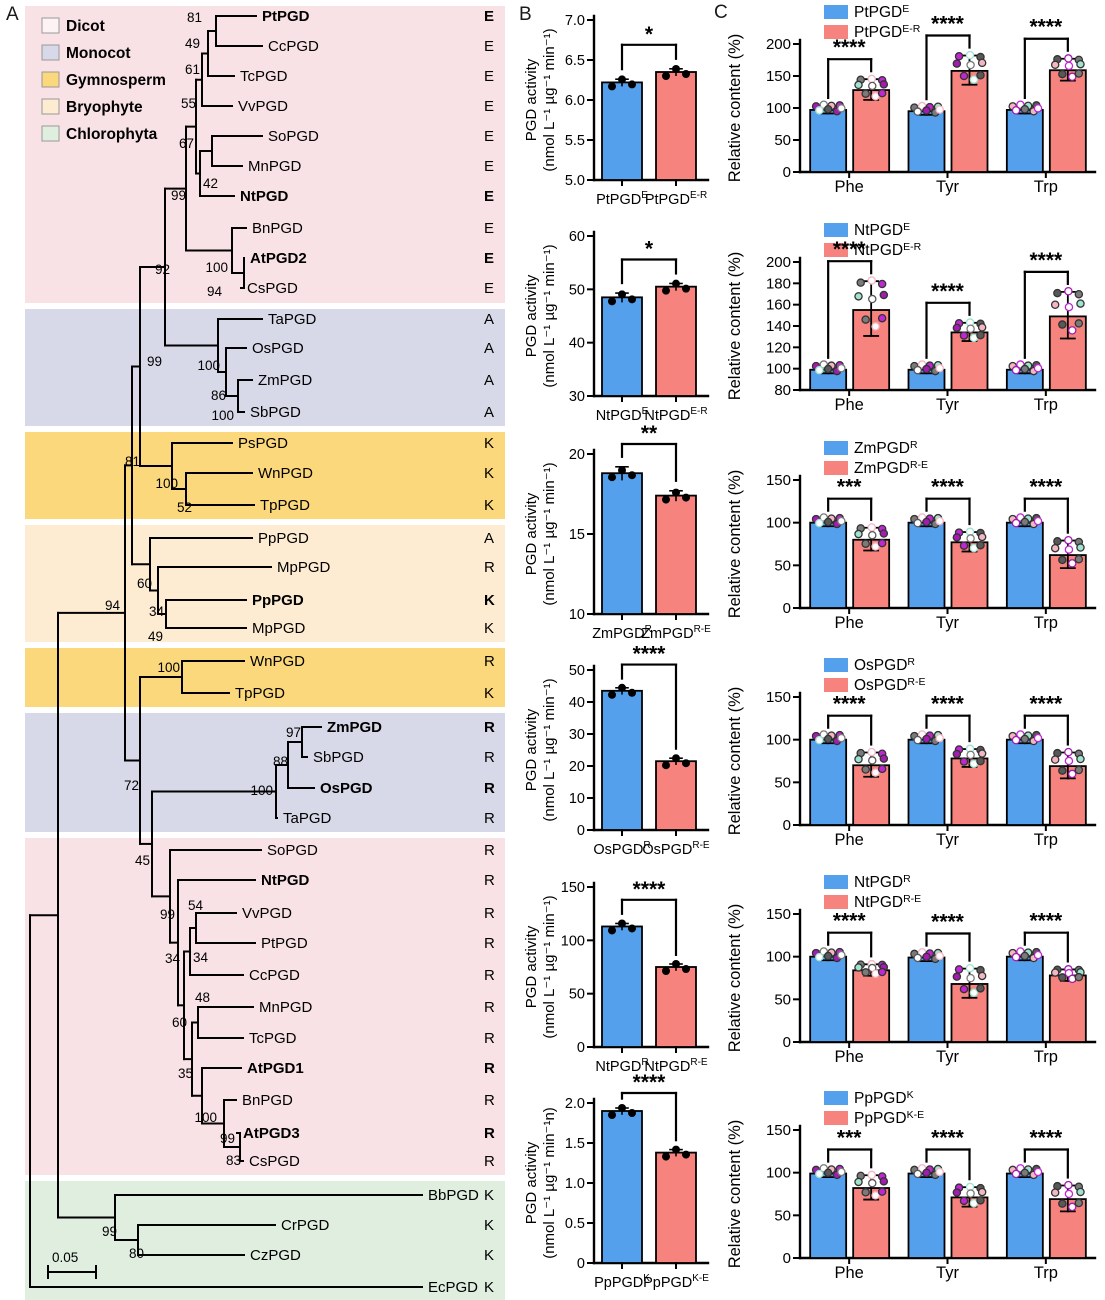  I want to click on chart-legend-label: OsPGDR, so click(884, 665).